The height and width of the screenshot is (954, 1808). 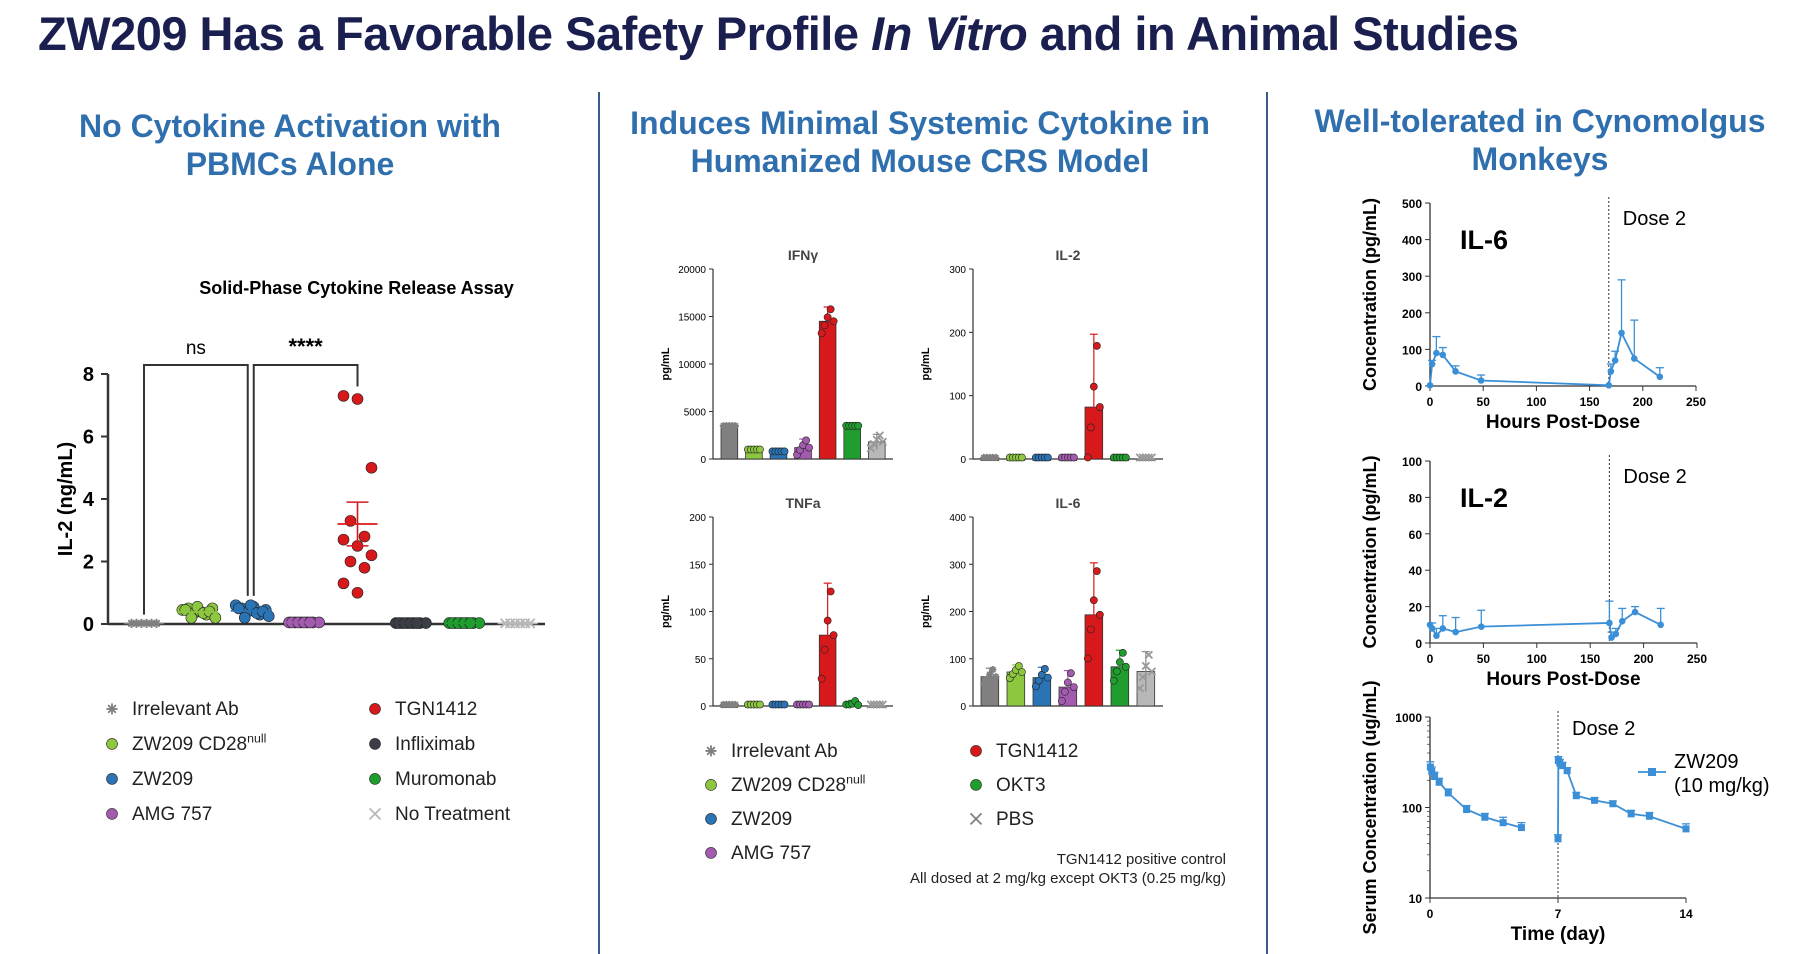 What do you see at coordinates (1412, 241) in the screenshot?
I see `il6-y-tick-label: 400` at bounding box center [1412, 241].